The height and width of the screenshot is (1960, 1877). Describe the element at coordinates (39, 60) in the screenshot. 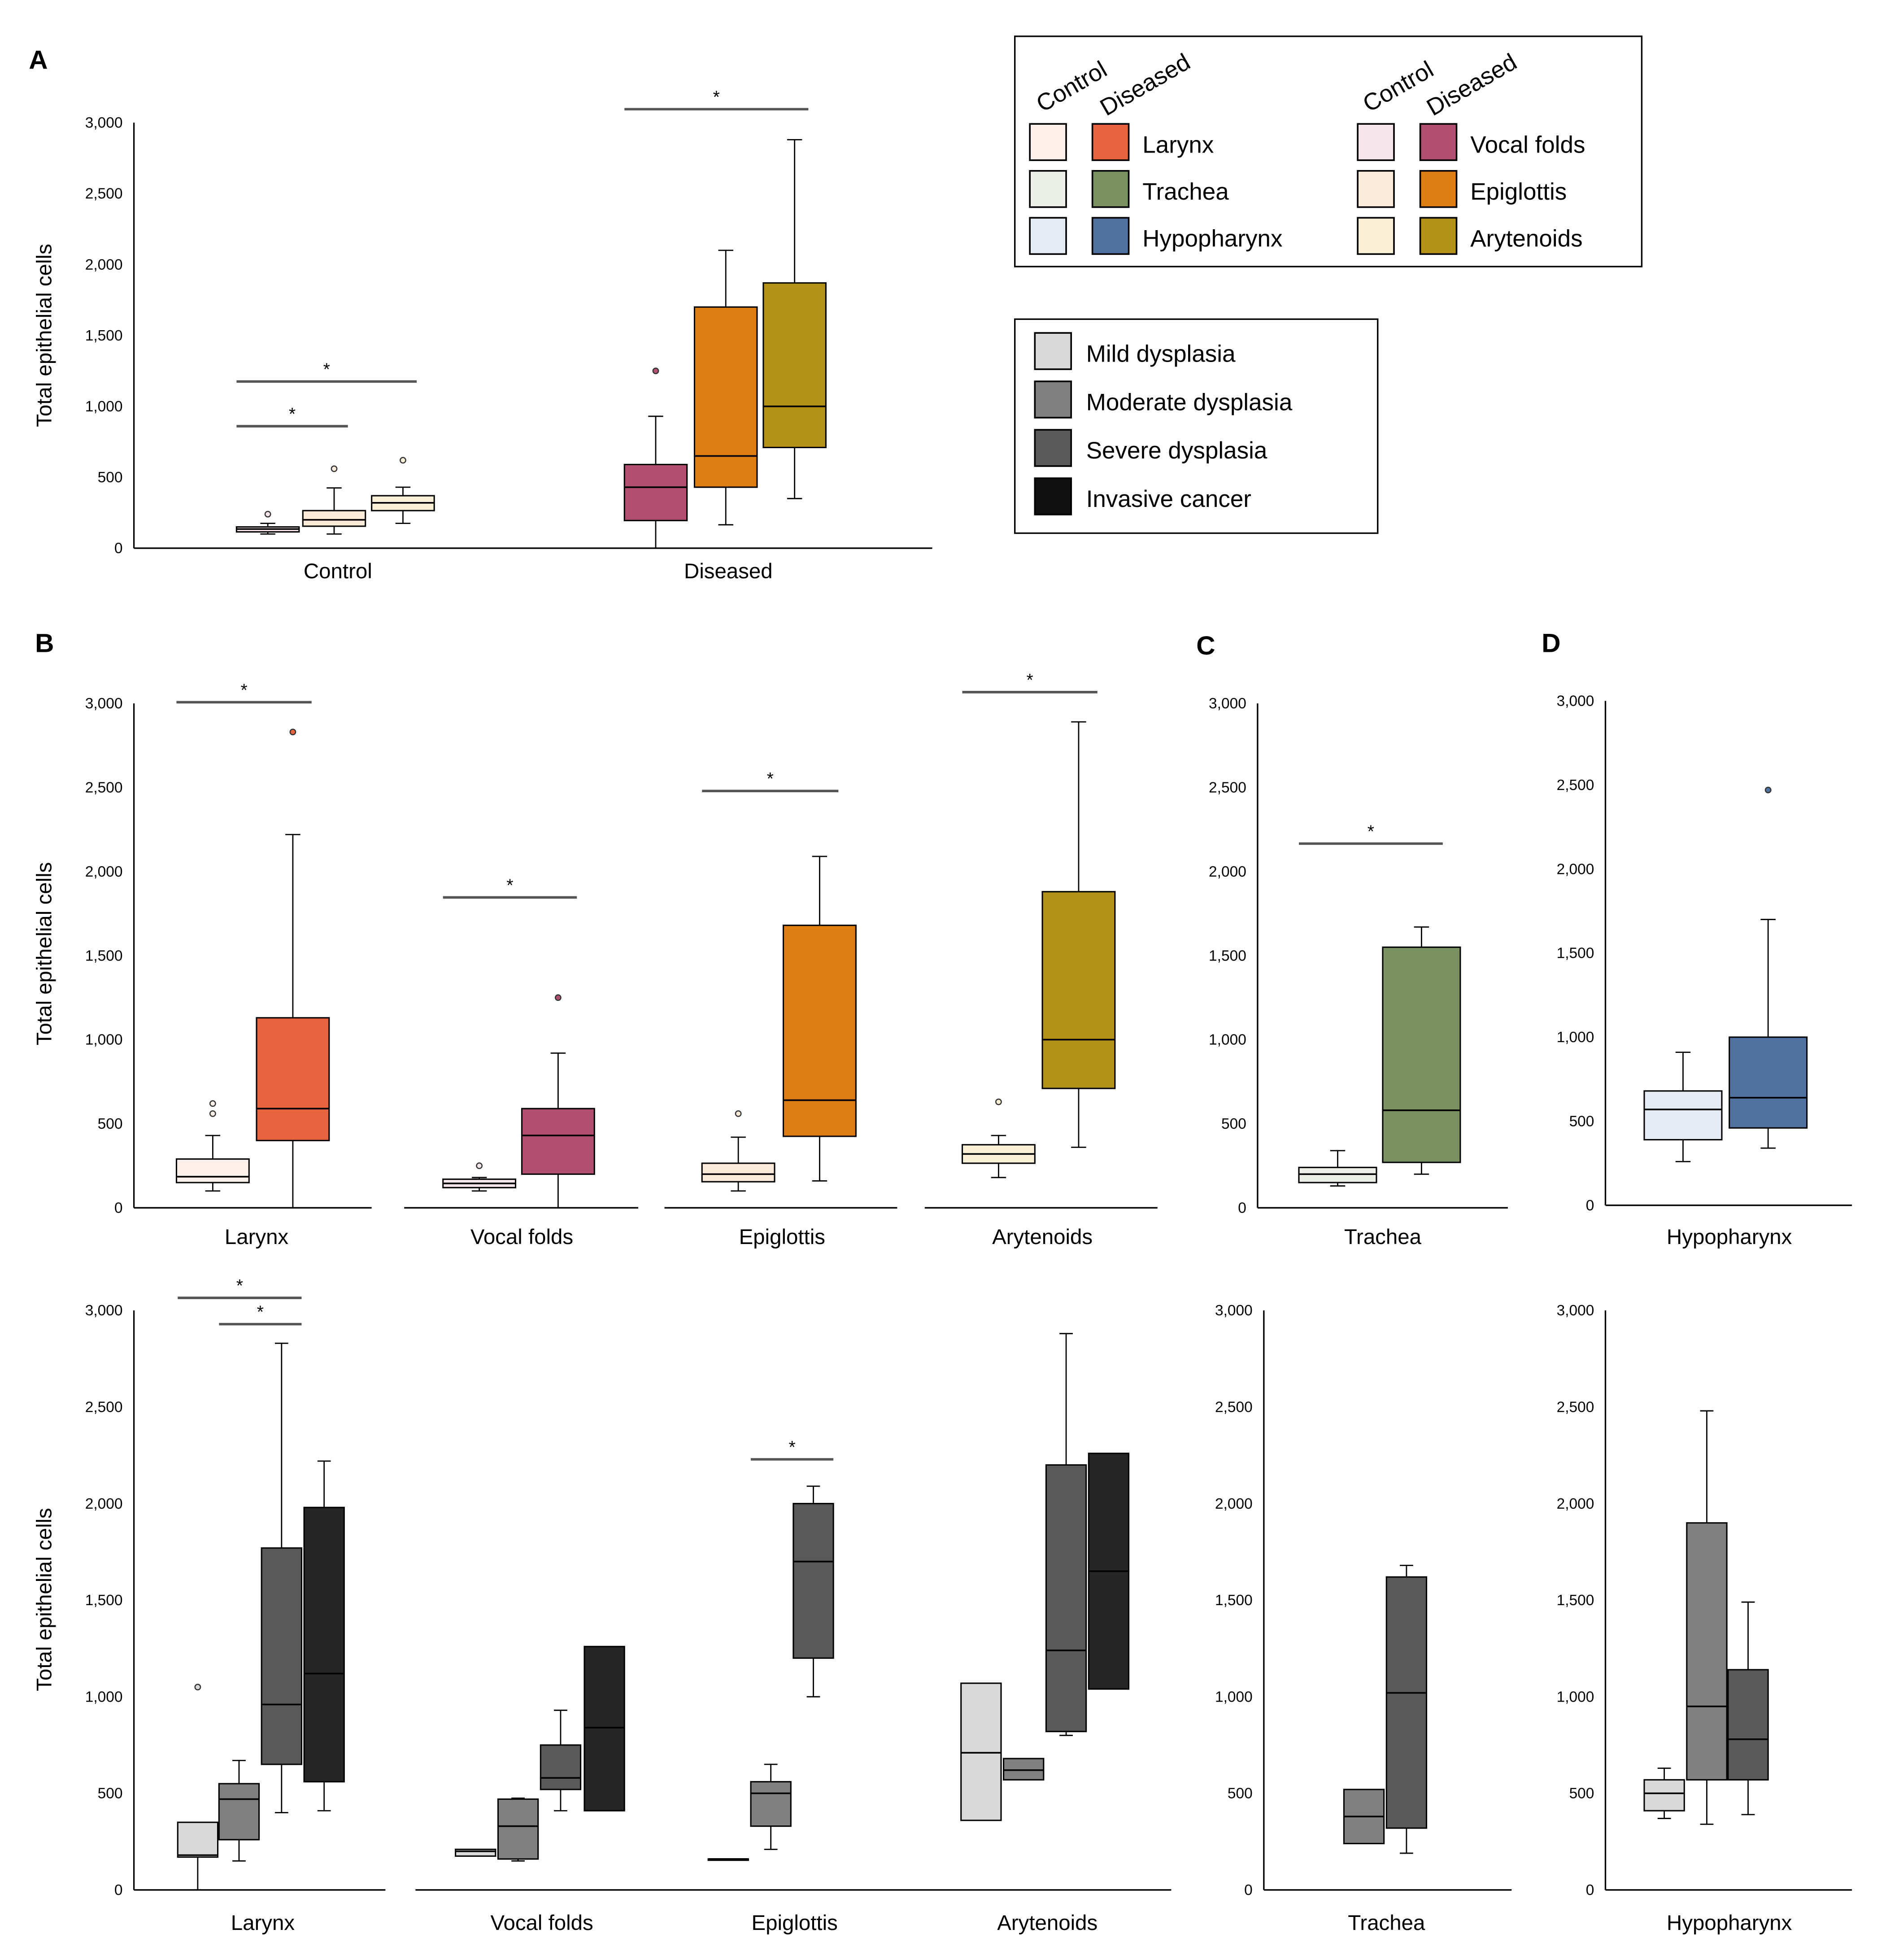

I see `panel-letter-a: A` at that location.